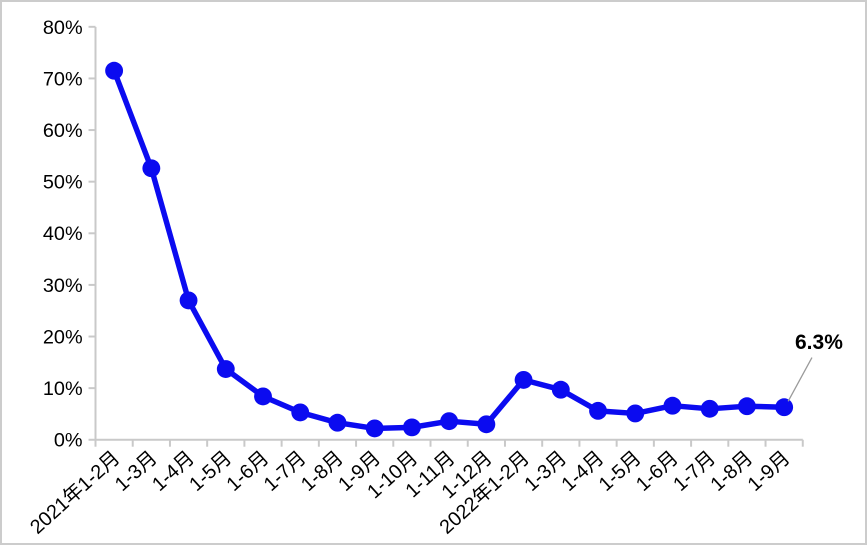 Image resolution: width=867 pixels, height=545 pixels. Describe the element at coordinates (63, 286) in the screenshot. I see `y-tick-label: 30%` at that location.